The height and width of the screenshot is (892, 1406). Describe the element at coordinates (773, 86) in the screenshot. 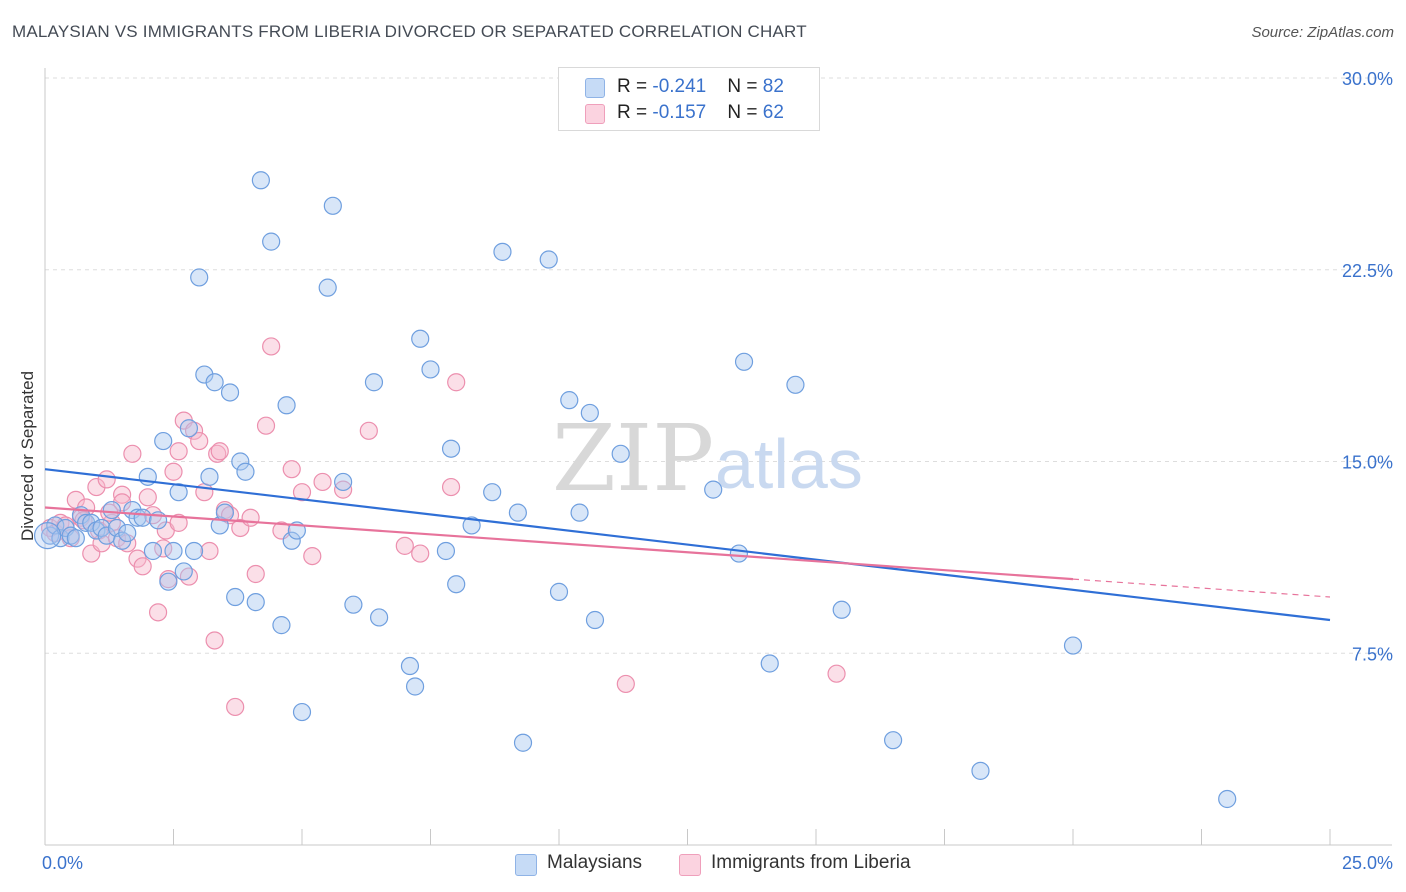

I see `legend-n-value: 82` at that location.